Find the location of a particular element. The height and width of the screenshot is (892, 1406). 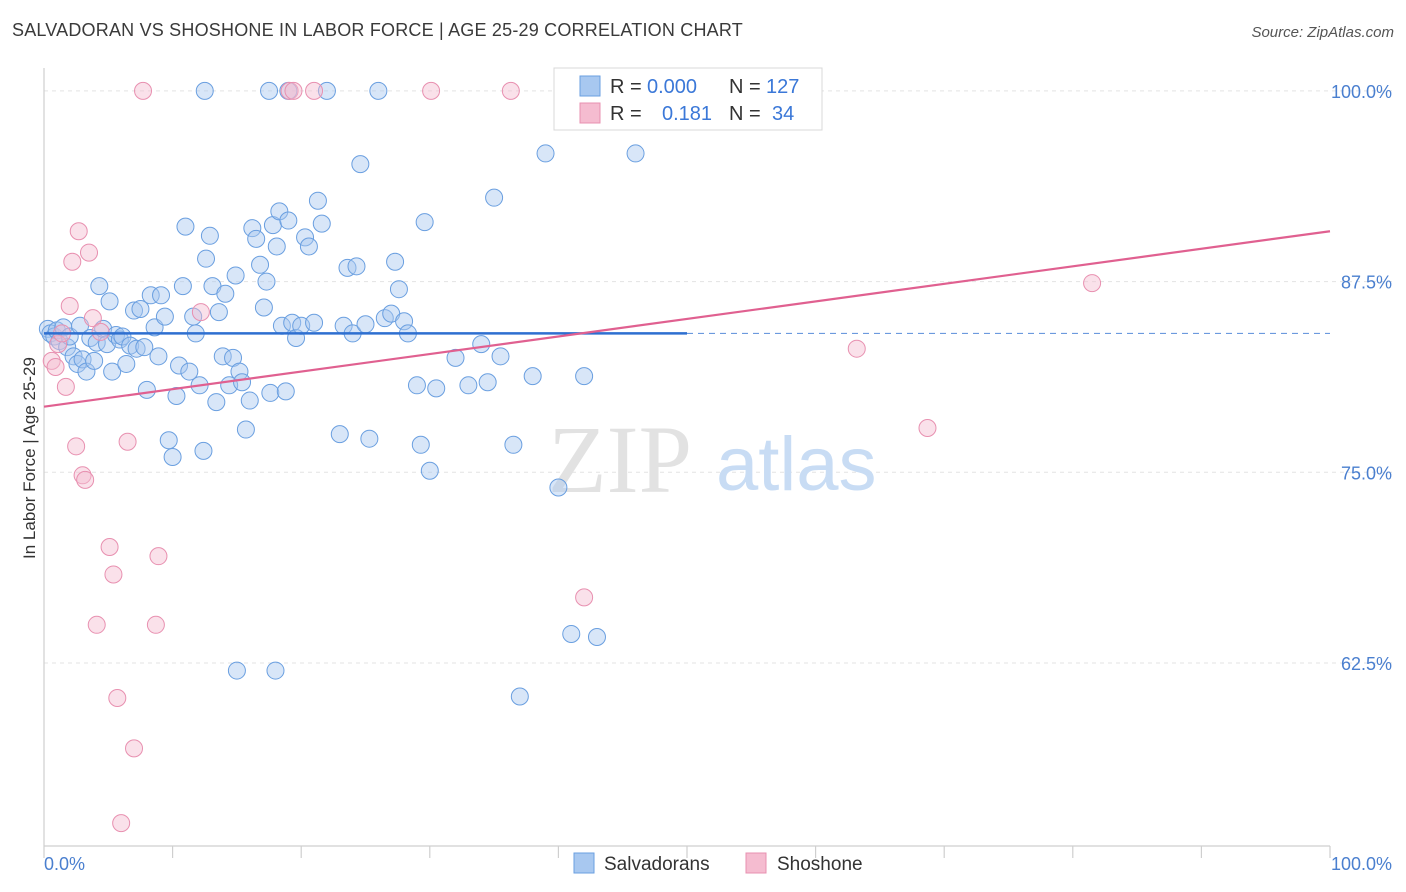

bottom-legend-label-shoshone: Shoshone is located at coordinates (820, 864).